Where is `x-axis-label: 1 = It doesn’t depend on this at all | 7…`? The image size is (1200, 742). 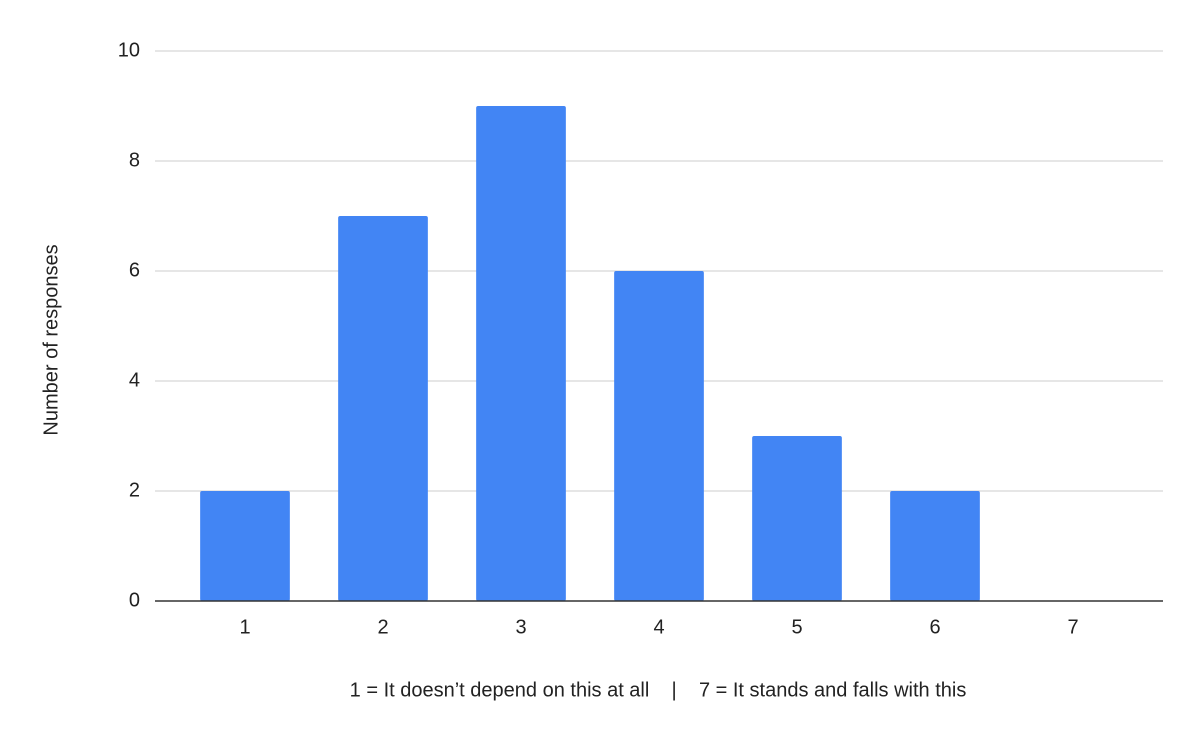 x-axis-label: 1 = It doesn’t depend on this at all | 7… is located at coordinates (658, 690).